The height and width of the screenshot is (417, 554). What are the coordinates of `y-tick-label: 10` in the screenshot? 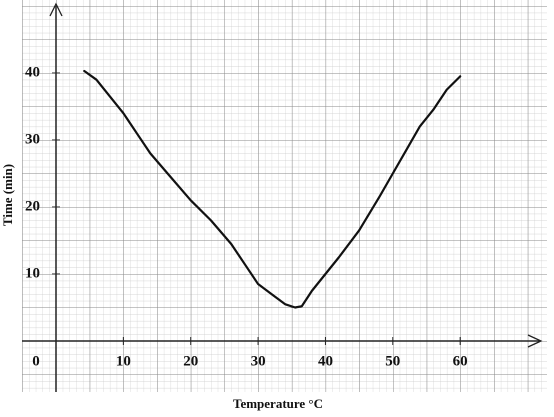 It's located at (32, 273).